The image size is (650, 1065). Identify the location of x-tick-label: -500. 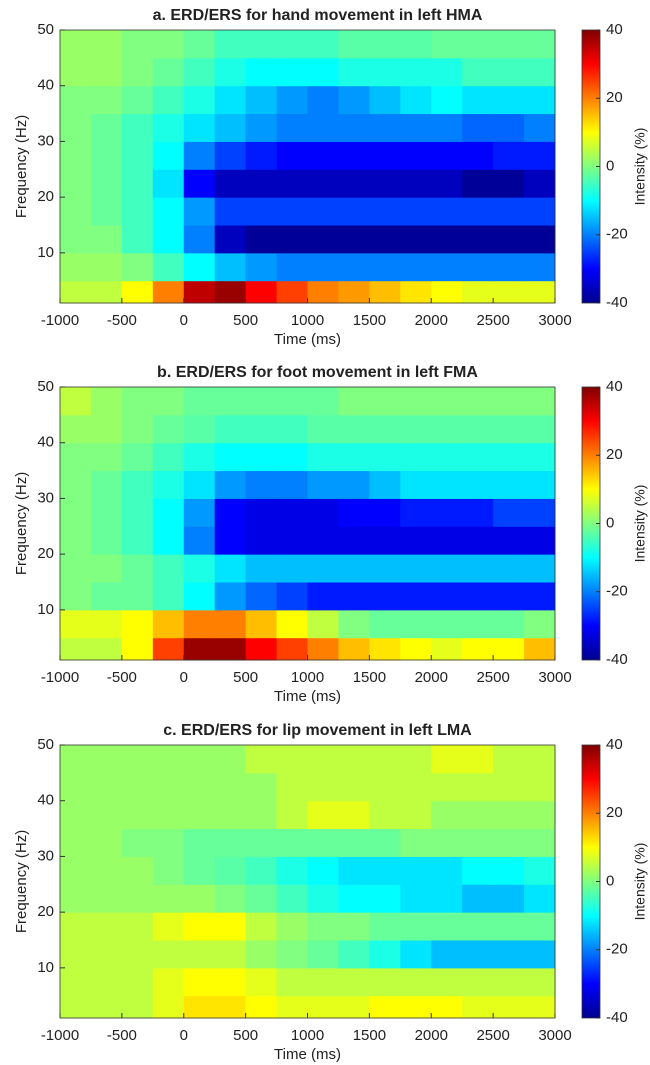
(122, 320).